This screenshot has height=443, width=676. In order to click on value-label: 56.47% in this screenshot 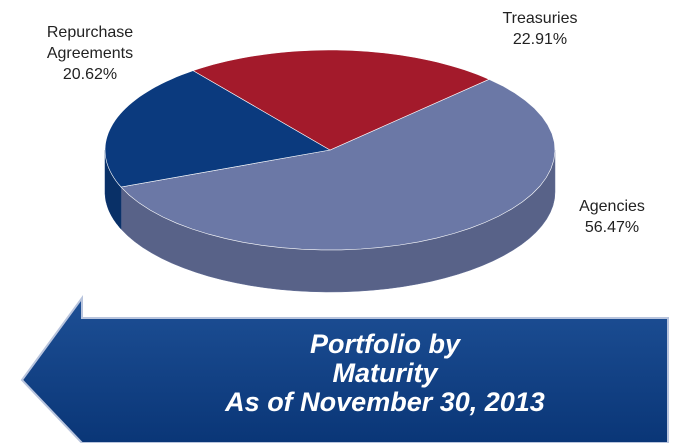, I will do `click(612, 227)`.